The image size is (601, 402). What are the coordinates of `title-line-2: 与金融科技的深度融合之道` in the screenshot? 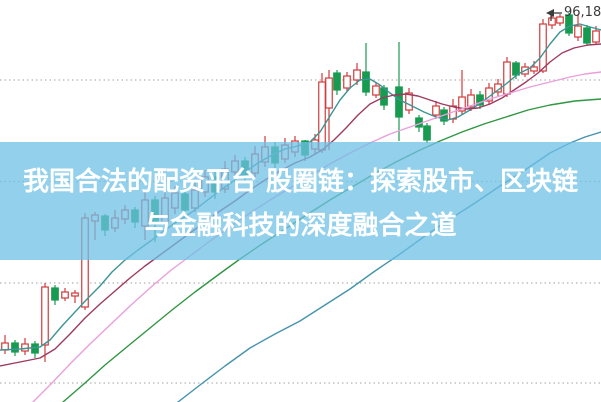 It's located at (300, 226).